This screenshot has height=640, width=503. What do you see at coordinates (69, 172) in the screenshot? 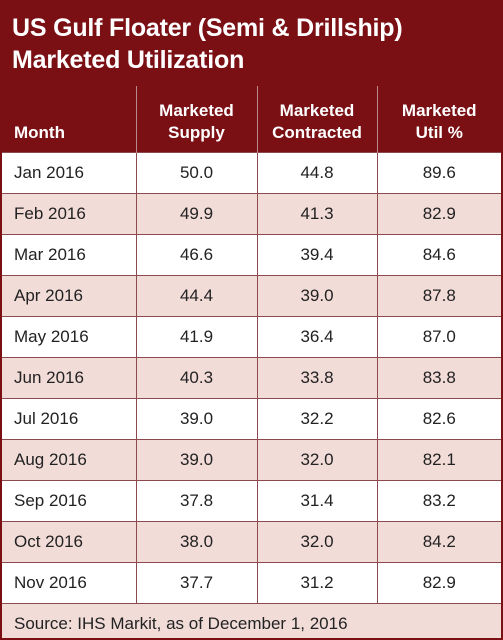
I see `month-cell: Jan 2016` at bounding box center [69, 172].